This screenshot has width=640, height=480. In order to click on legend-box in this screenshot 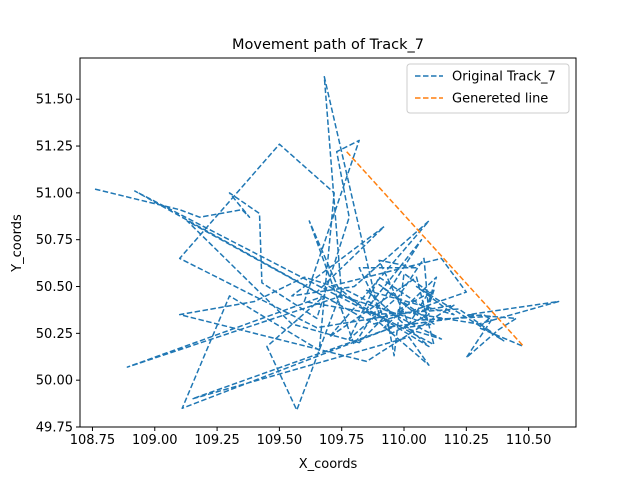, I will do `click(488, 88)`.